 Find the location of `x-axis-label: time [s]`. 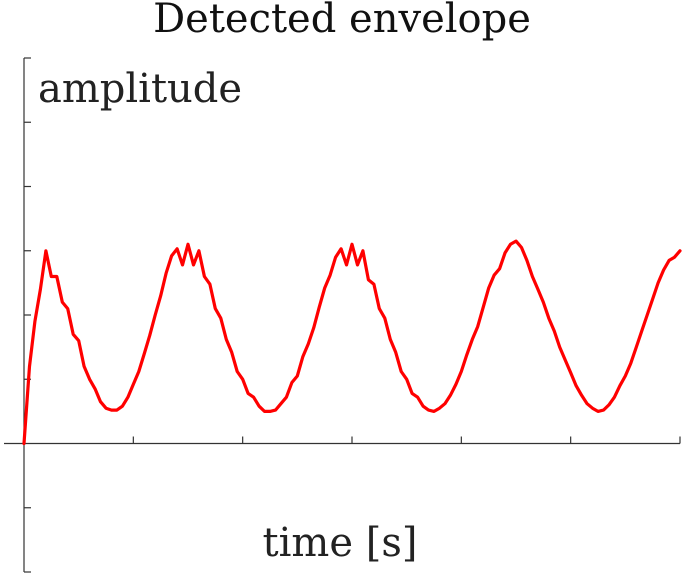

x-axis-label: time [s] is located at coordinates (340, 543).